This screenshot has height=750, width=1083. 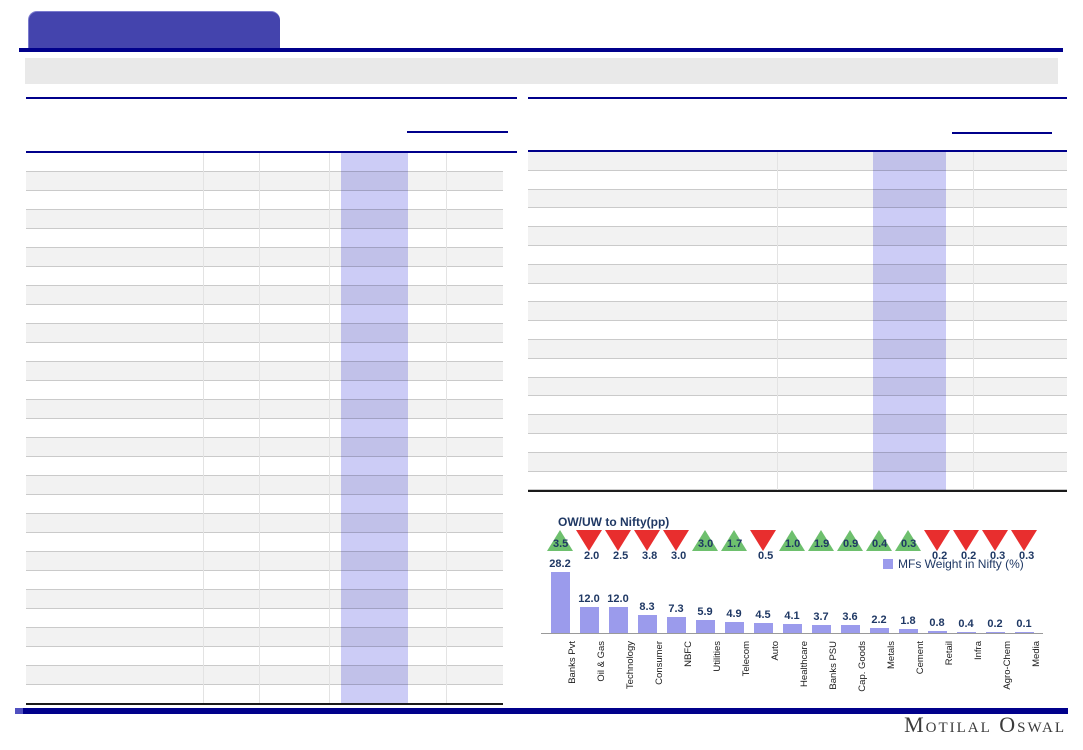 What do you see at coordinates (647, 546) in the screenshot?
I see `triangle-down-marker: 3.8` at bounding box center [647, 546].